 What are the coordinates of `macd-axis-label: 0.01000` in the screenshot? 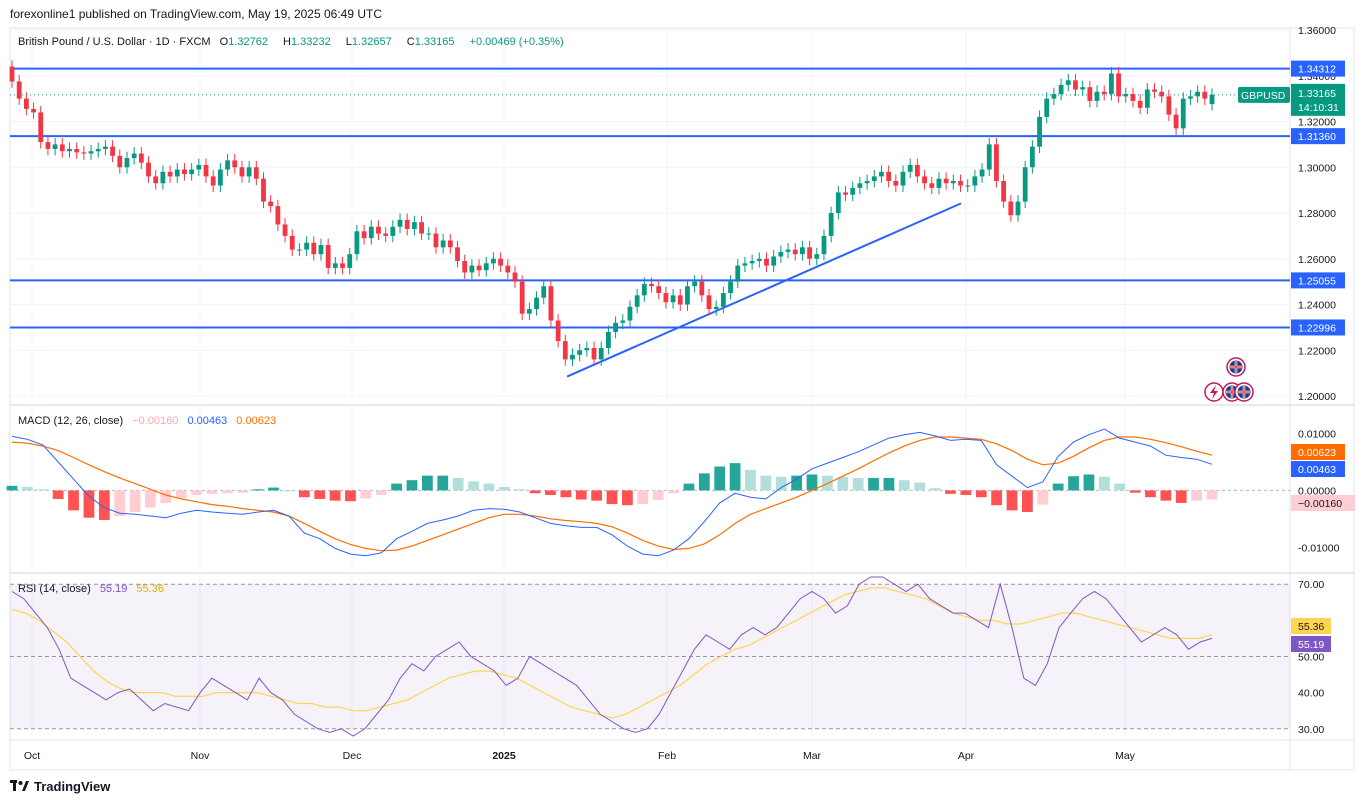 It's located at (1317, 435).